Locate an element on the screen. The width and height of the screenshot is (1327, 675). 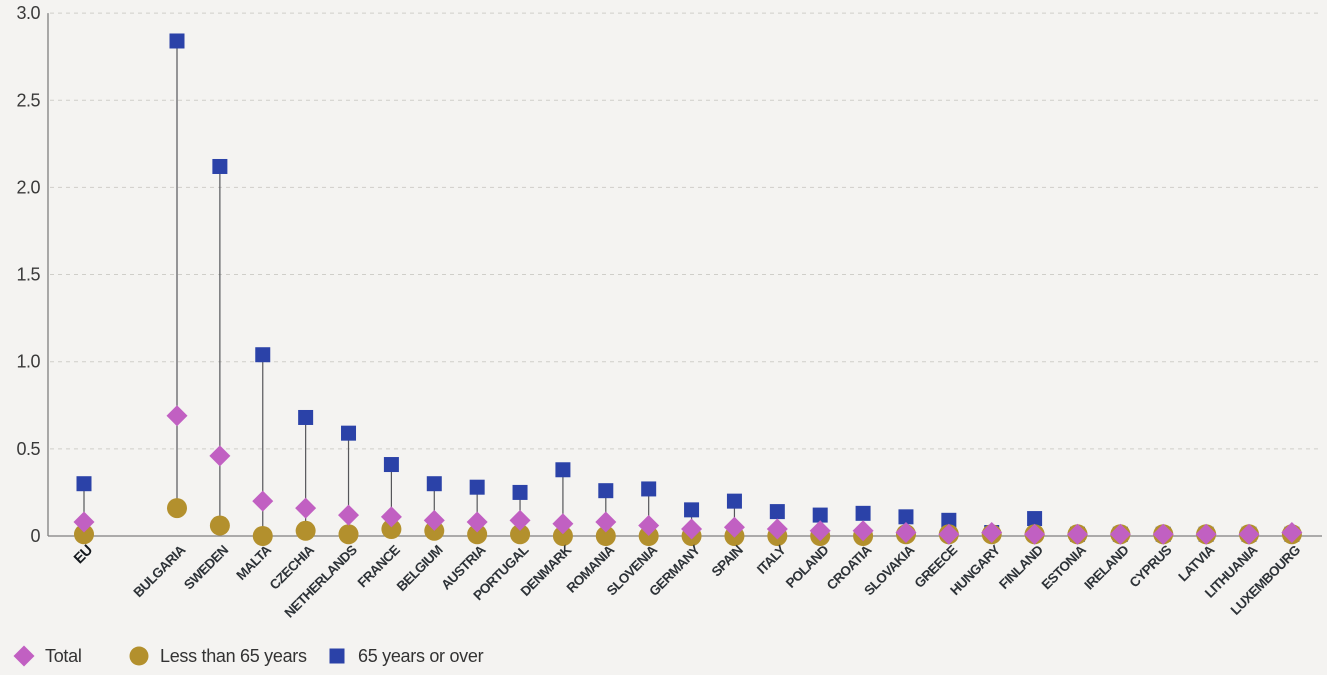
x-axis-label: LATVIA is located at coordinates (1196, 563).